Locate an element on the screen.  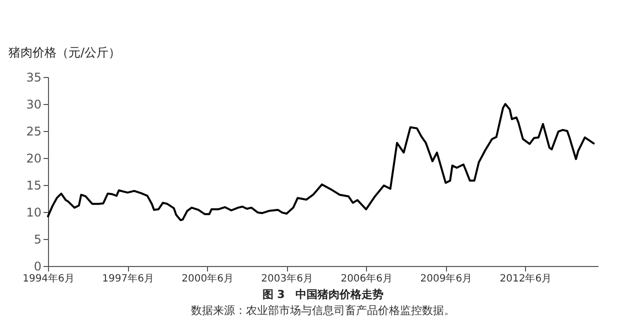
y-tick-label: 5 is located at coordinates (38, 239).